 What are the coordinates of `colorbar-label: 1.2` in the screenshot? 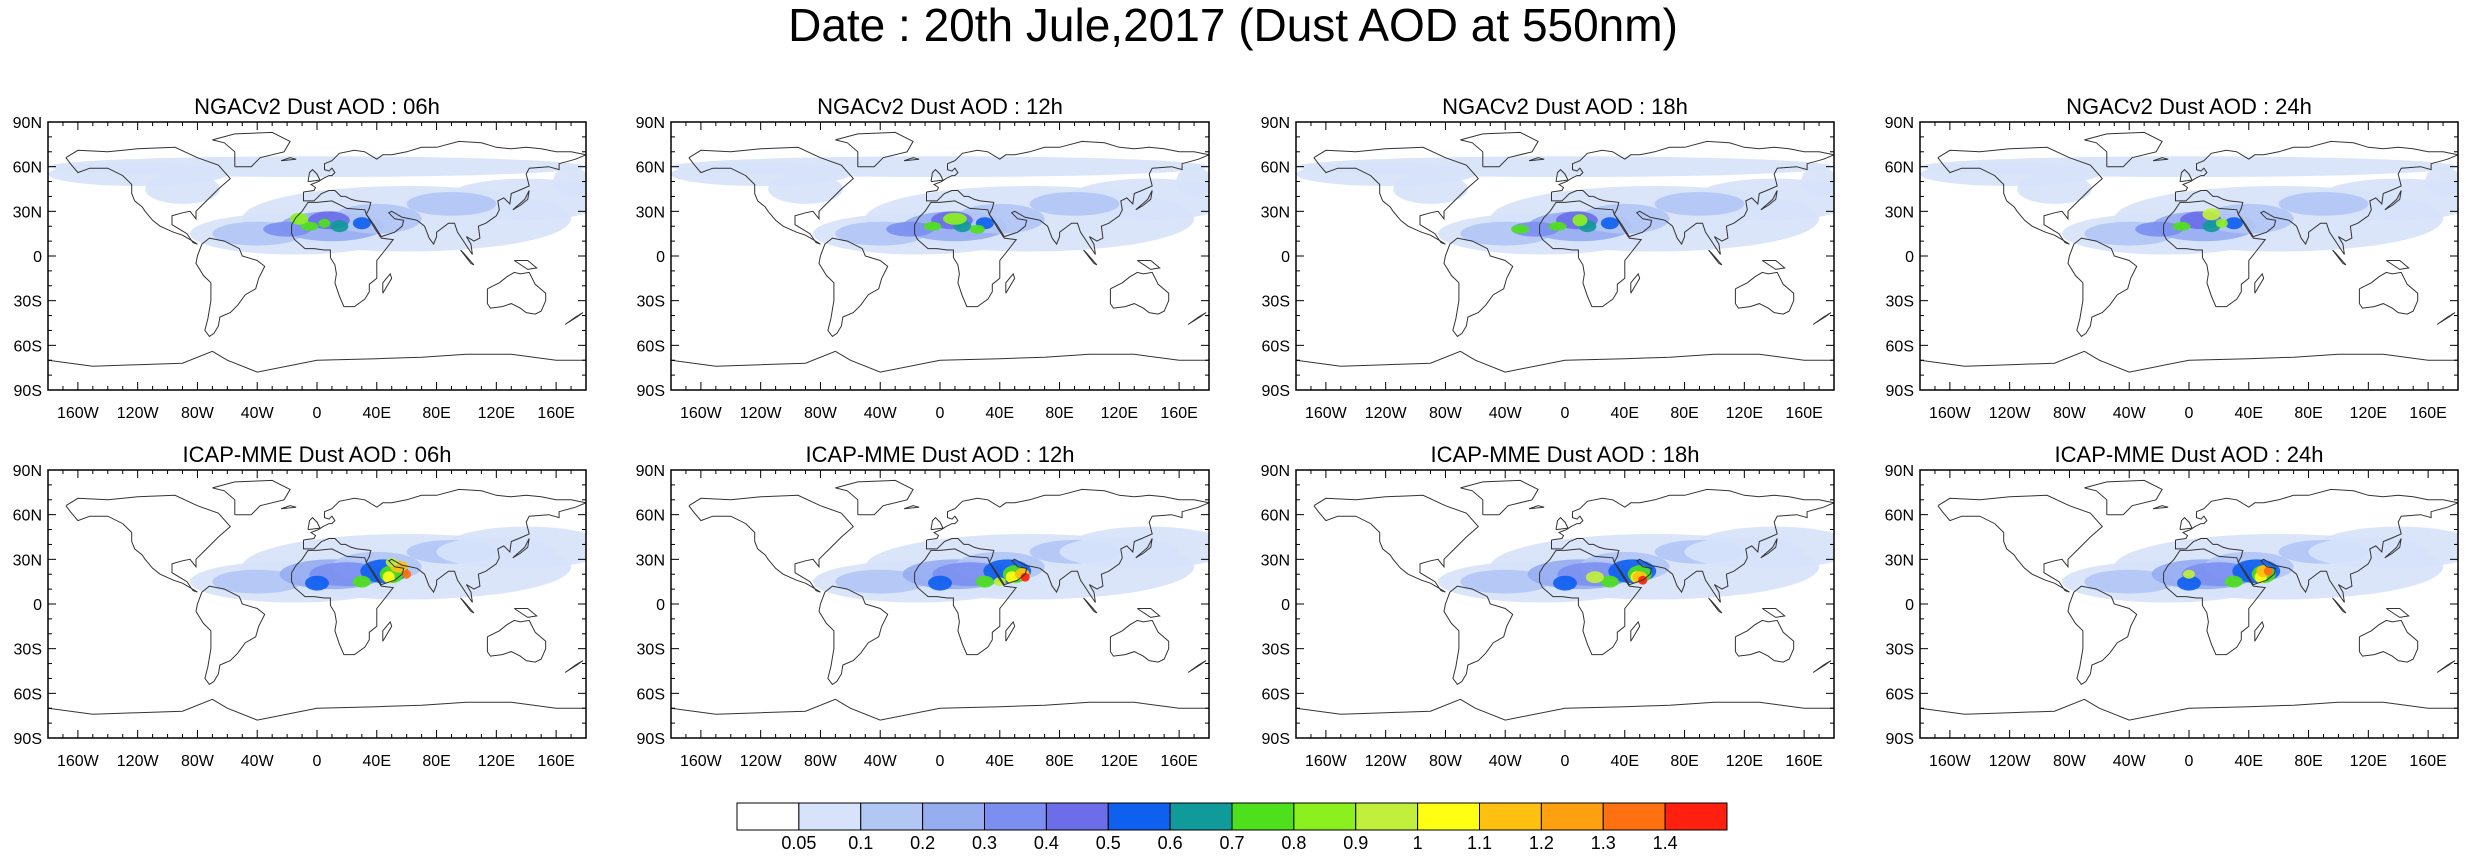 It's located at (1541, 843).